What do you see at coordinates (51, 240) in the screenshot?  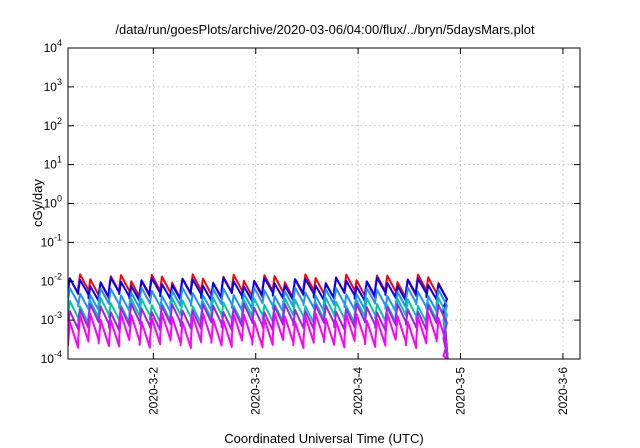 I see `y-tick-label: 10⁻¹` at bounding box center [51, 240].